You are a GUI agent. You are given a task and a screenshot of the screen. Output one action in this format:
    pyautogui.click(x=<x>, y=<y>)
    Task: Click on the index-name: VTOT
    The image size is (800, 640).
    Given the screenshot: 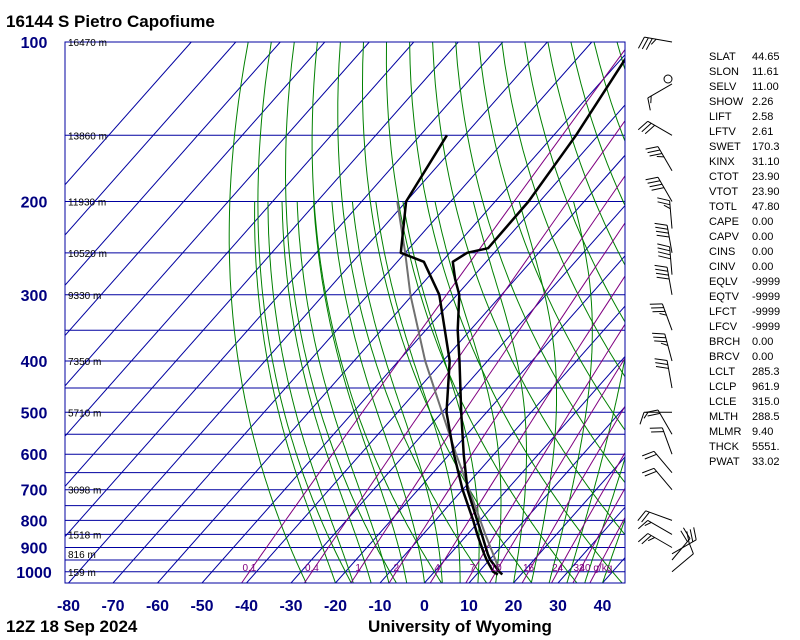 What is the action you would take?
    pyautogui.click(x=724, y=192)
    